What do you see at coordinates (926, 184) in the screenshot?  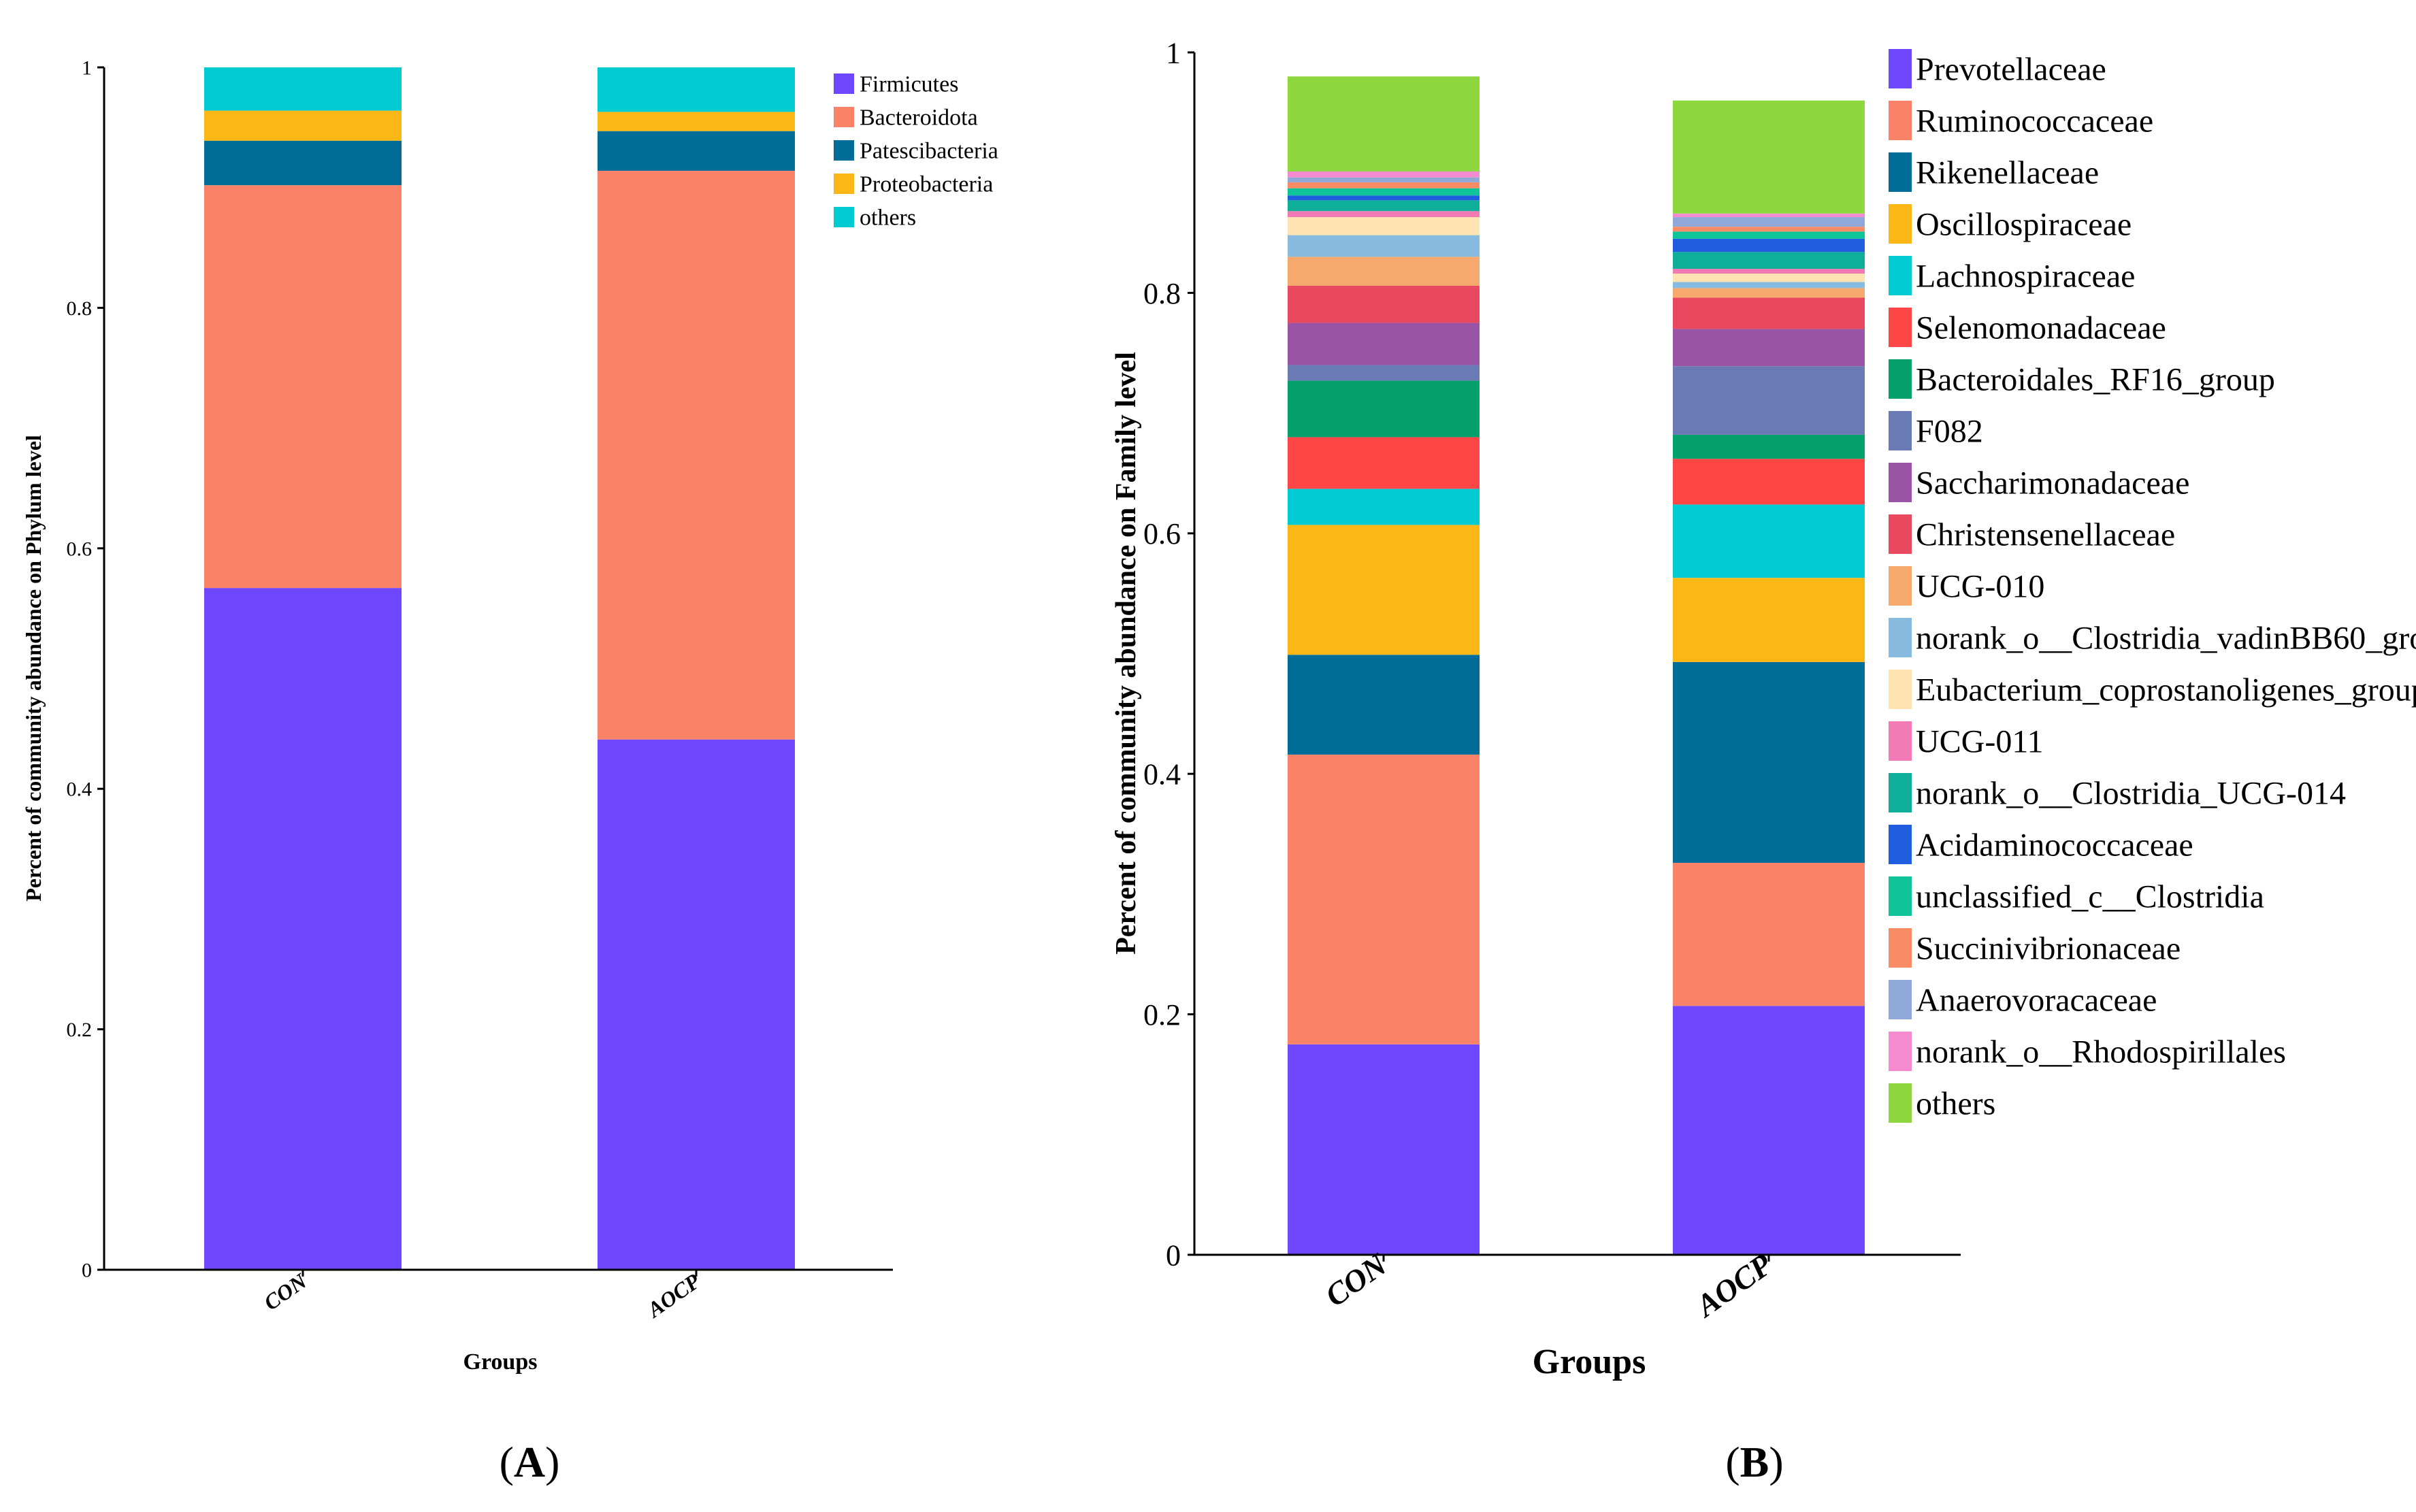 I see `phylum-legend-label: Proteobacteria` at bounding box center [926, 184].